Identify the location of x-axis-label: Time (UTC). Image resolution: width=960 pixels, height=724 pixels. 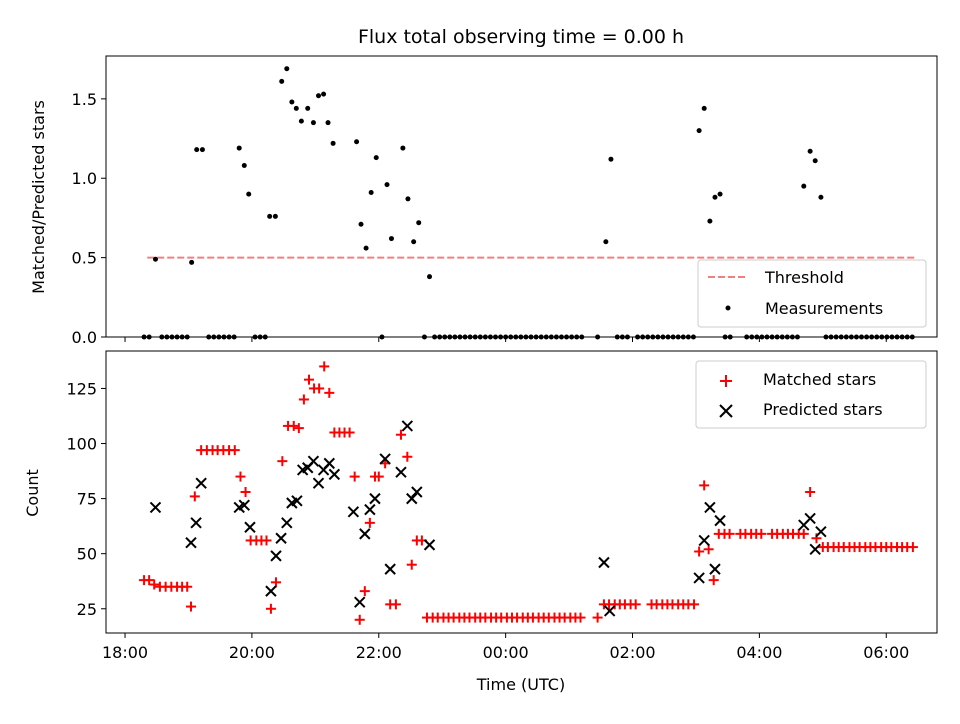
(520, 684).